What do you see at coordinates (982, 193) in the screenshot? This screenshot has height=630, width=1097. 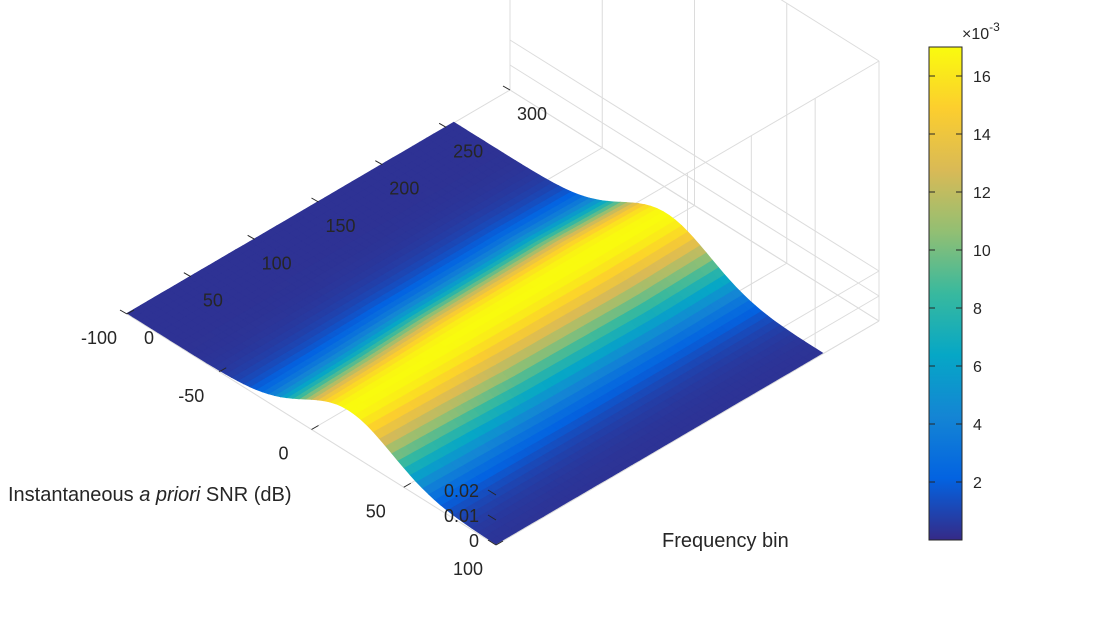 I see `colorbar-tick-label: 12` at bounding box center [982, 193].